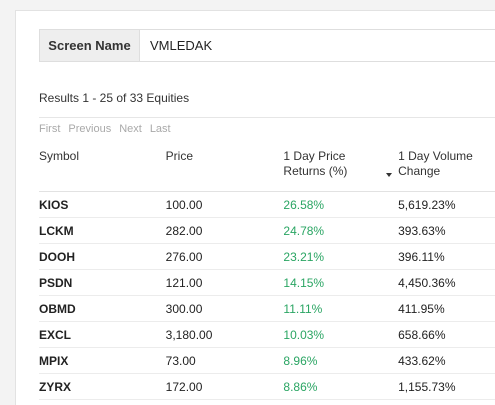 This screenshot has width=495, height=405. Describe the element at coordinates (224, 204) in the screenshot. I see `price-cell: 100.00` at that location.